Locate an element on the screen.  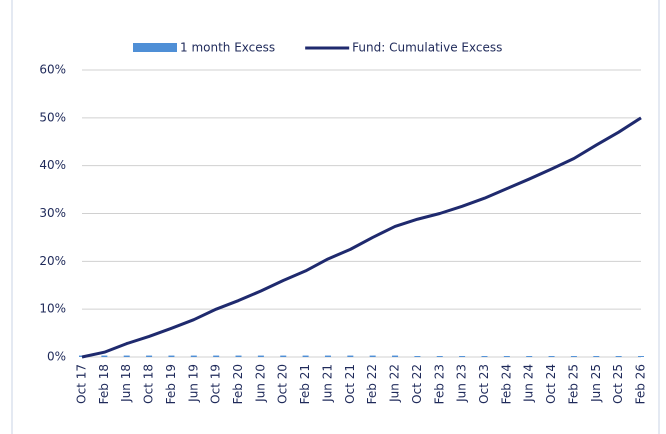
x-tick-label: Jun 25 is located at coordinates (596, 383).